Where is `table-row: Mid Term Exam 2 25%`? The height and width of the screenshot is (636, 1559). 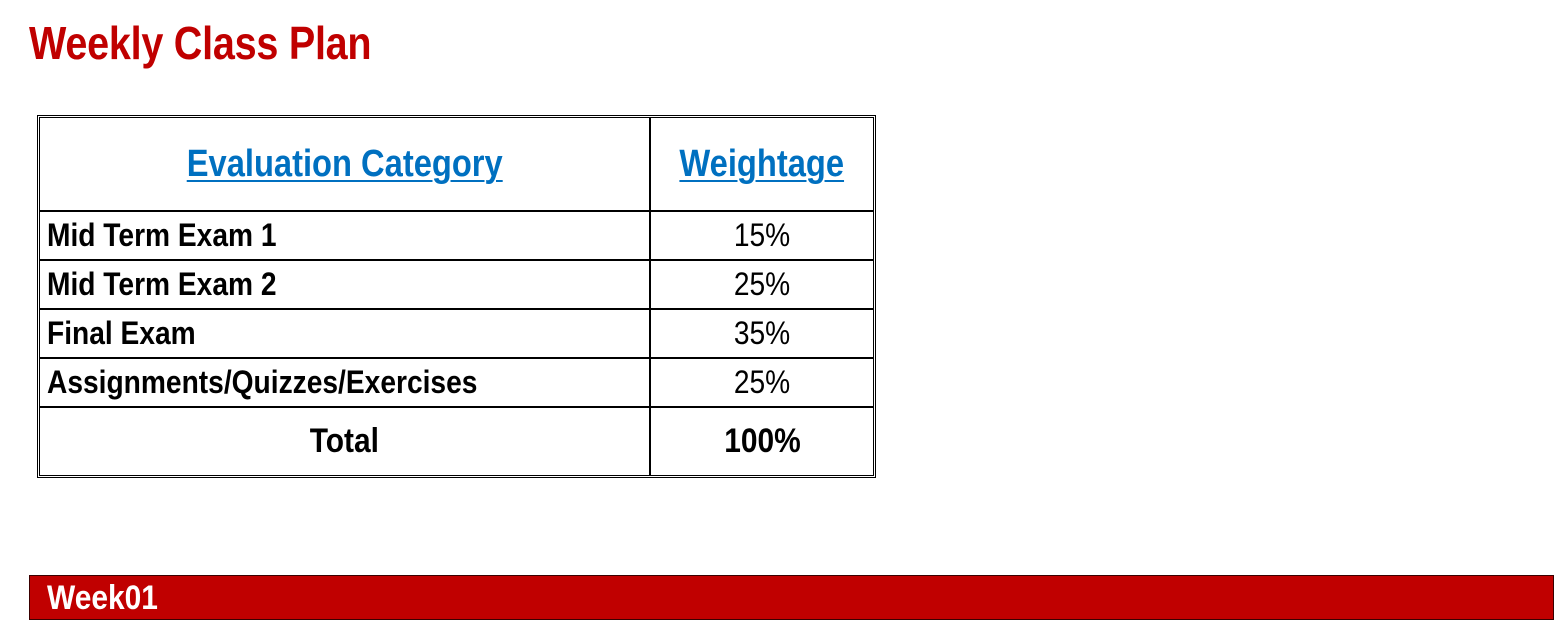 table-row: Mid Term Exam 2 25% is located at coordinates (456, 284).